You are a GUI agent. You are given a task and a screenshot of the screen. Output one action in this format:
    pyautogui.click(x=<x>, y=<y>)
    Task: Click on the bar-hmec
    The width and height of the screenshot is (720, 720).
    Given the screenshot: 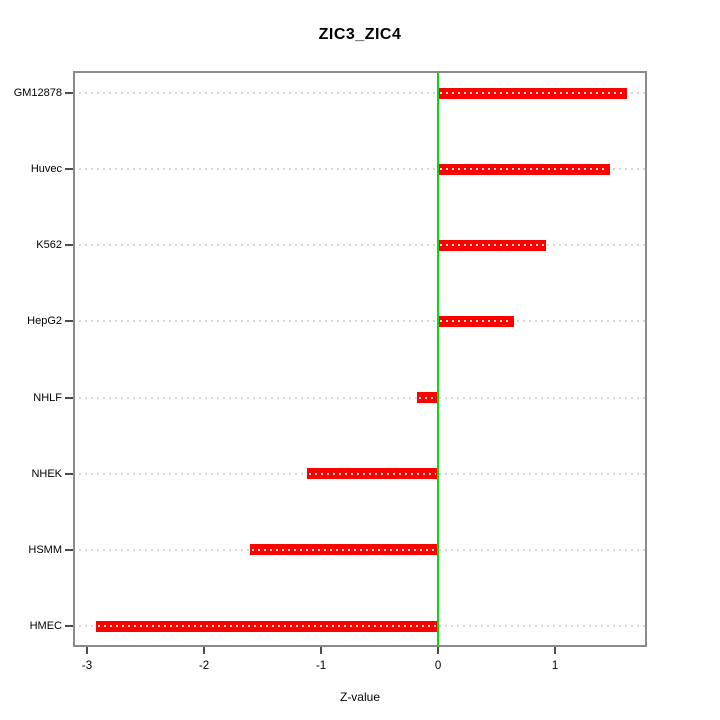 What is the action you would take?
    pyautogui.click(x=267, y=626)
    